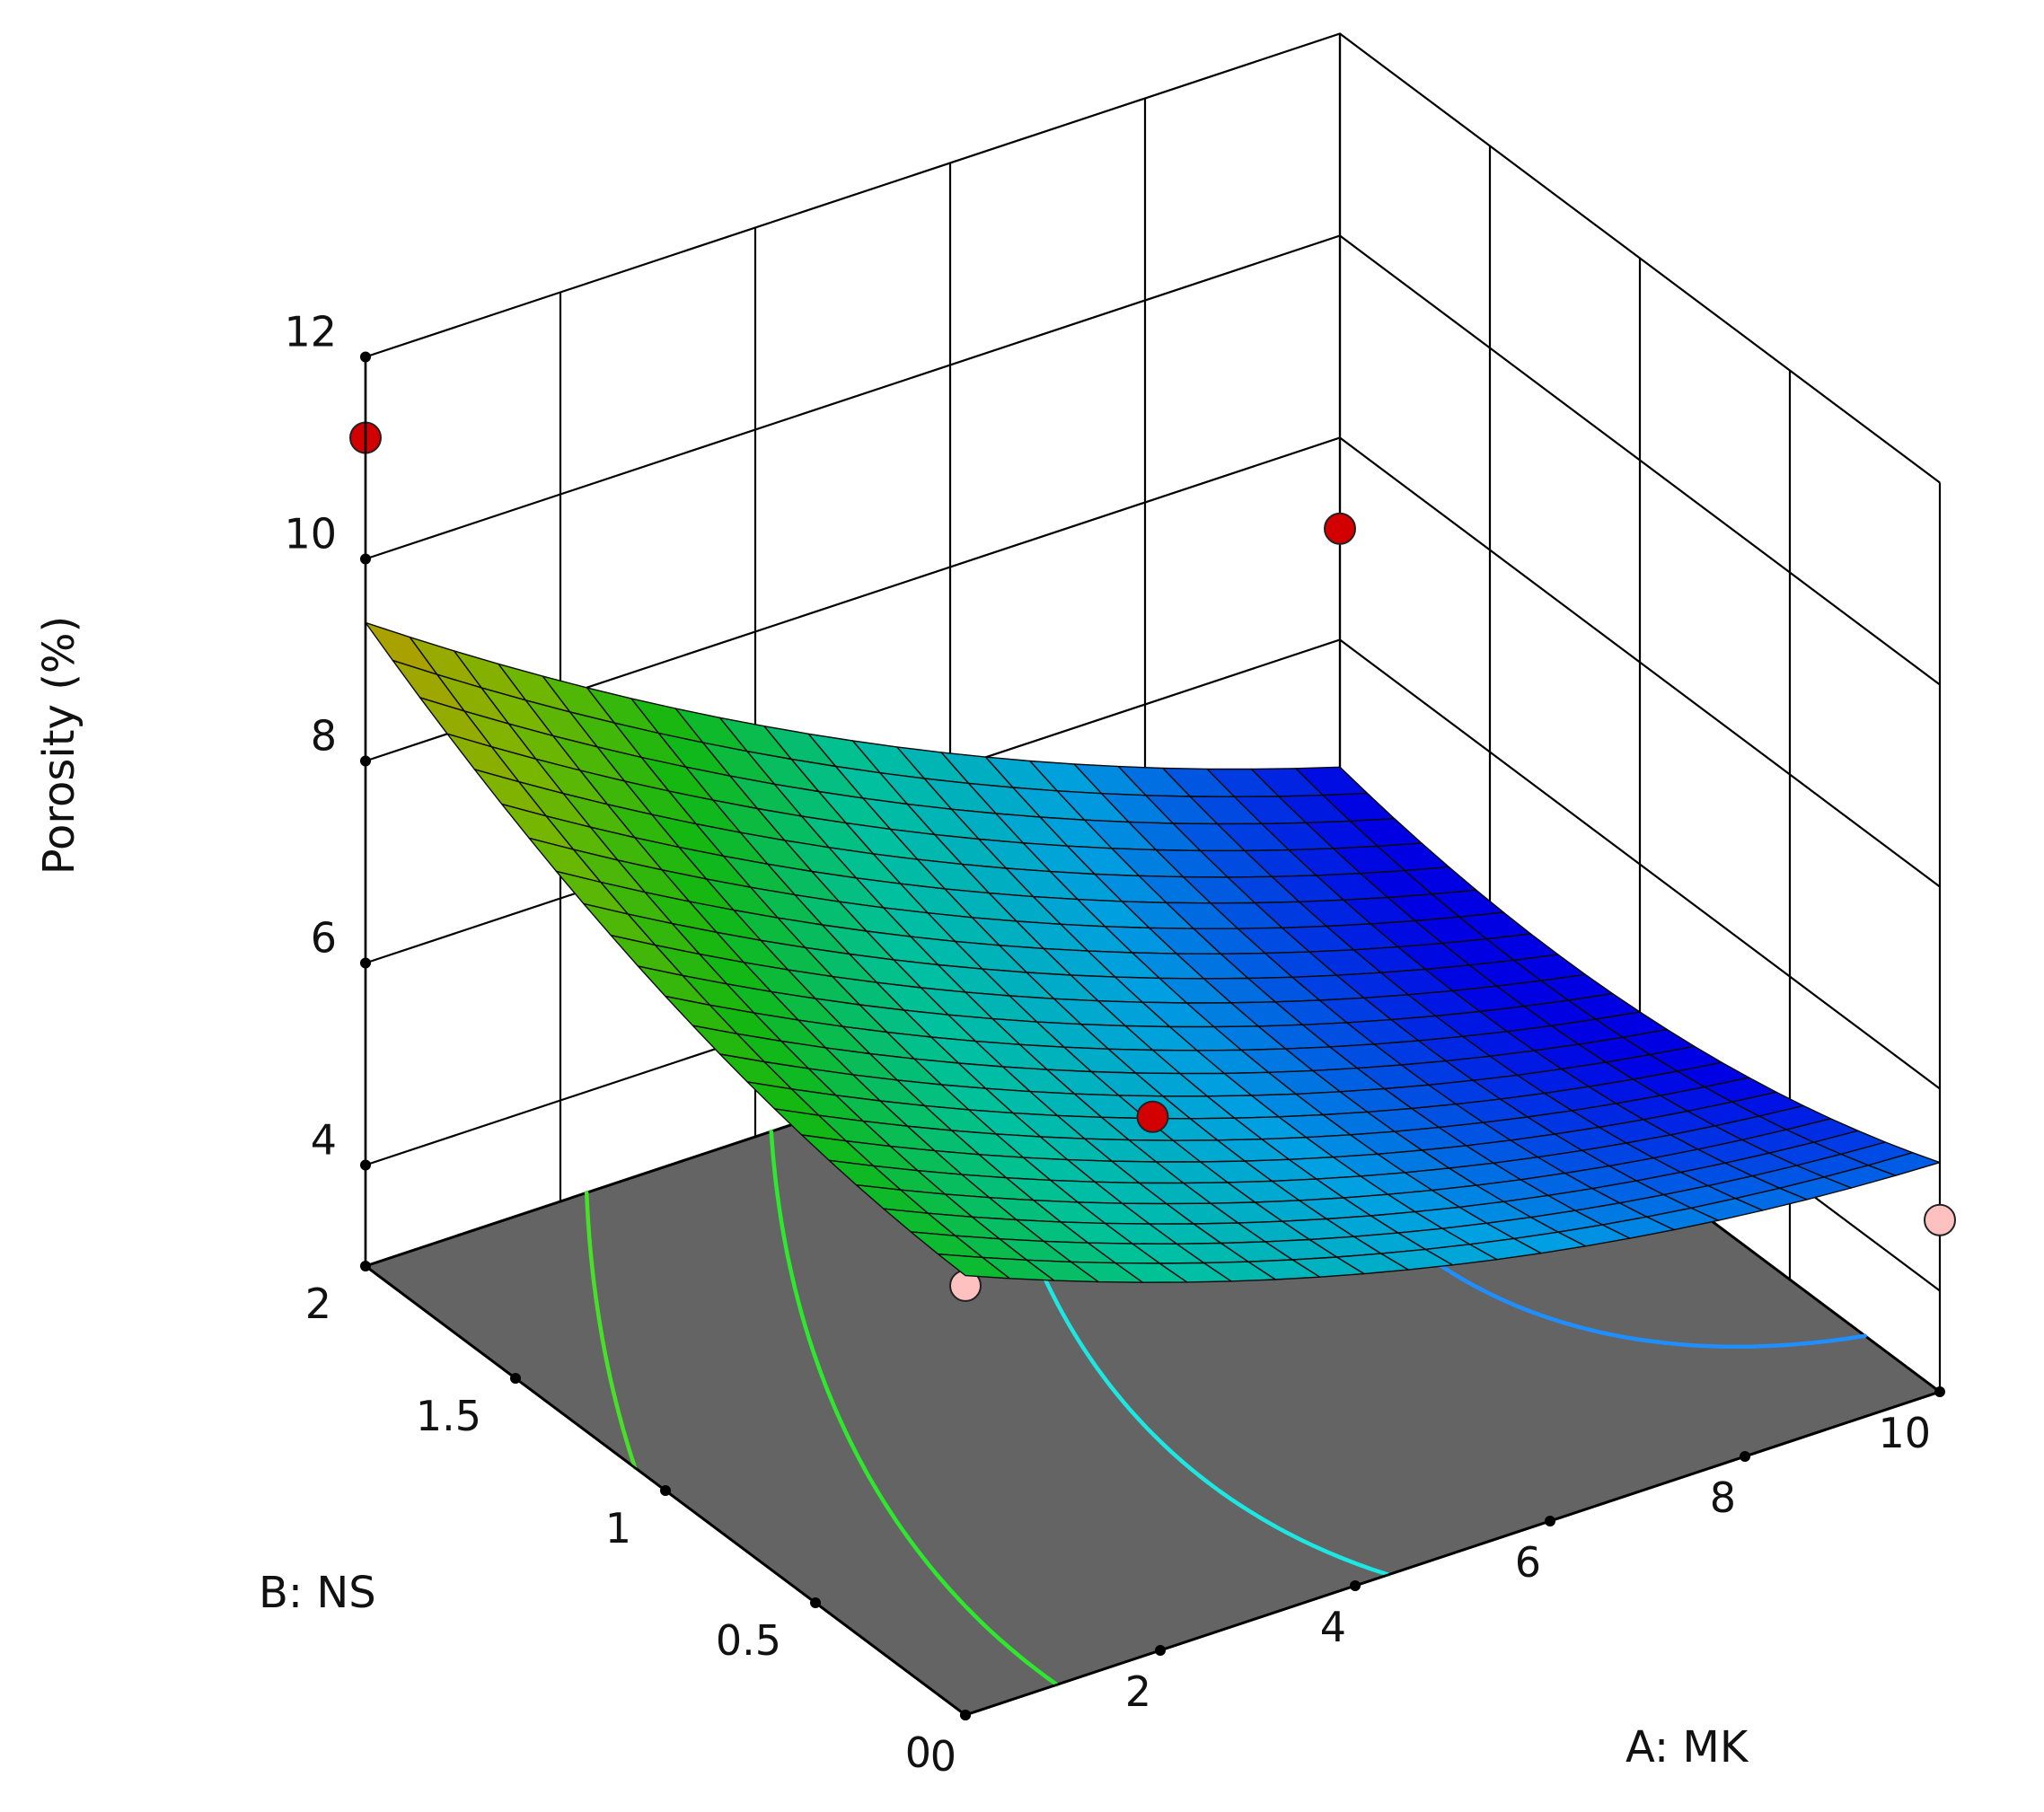 Image resolution: width=2044 pixels, height=1812 pixels. I want to click on x-axis-line, so click(1453, 1553).